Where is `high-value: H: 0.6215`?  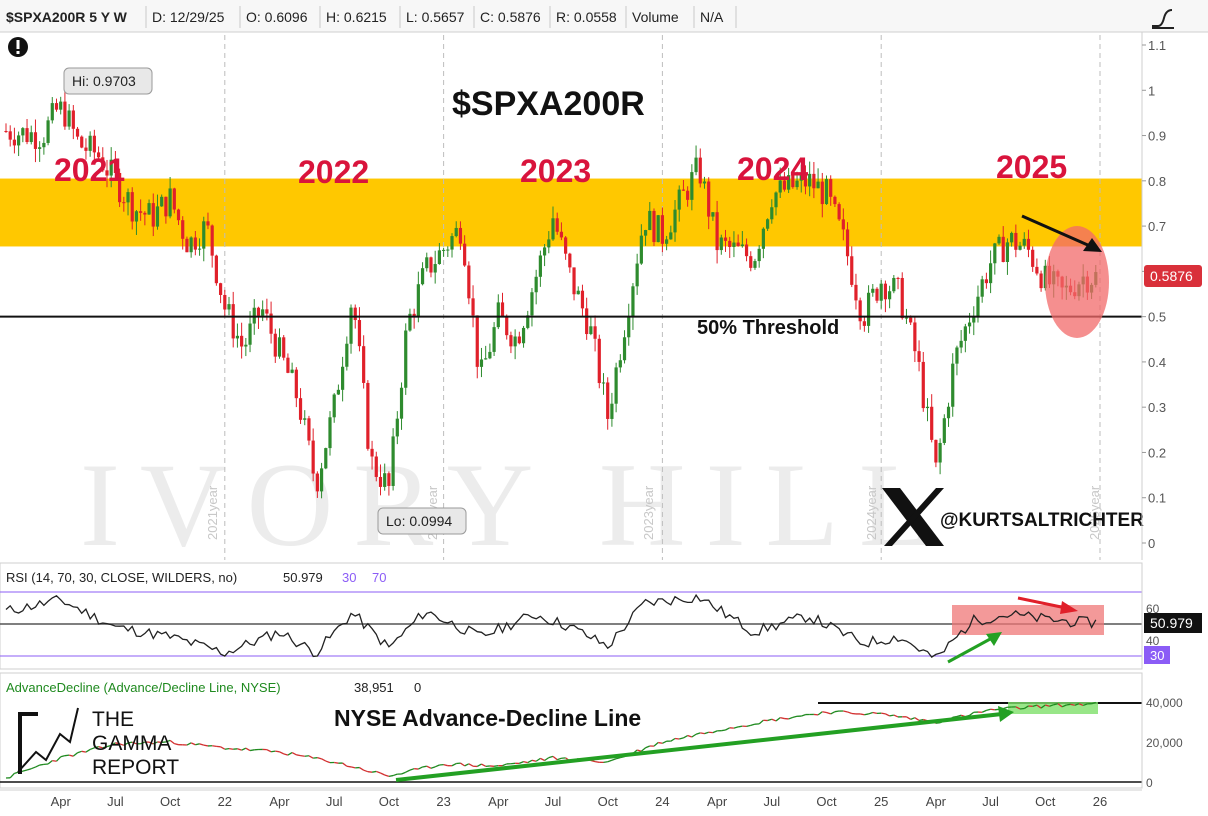 high-value: H: 0.6215 is located at coordinates (356, 17).